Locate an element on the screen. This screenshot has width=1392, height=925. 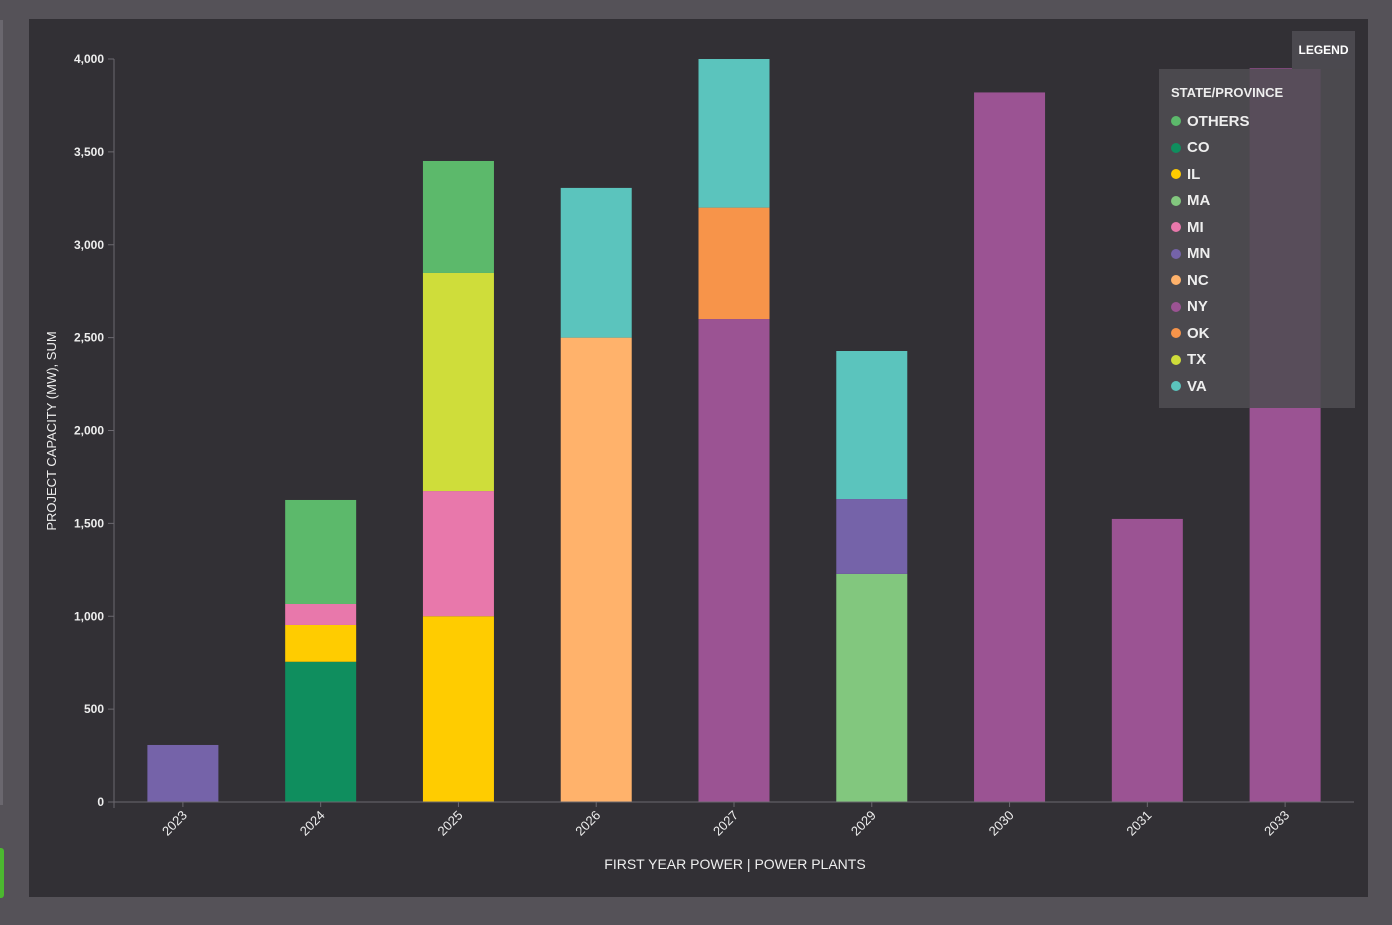
y-tick-label: 1,500 is located at coordinates (89, 523).